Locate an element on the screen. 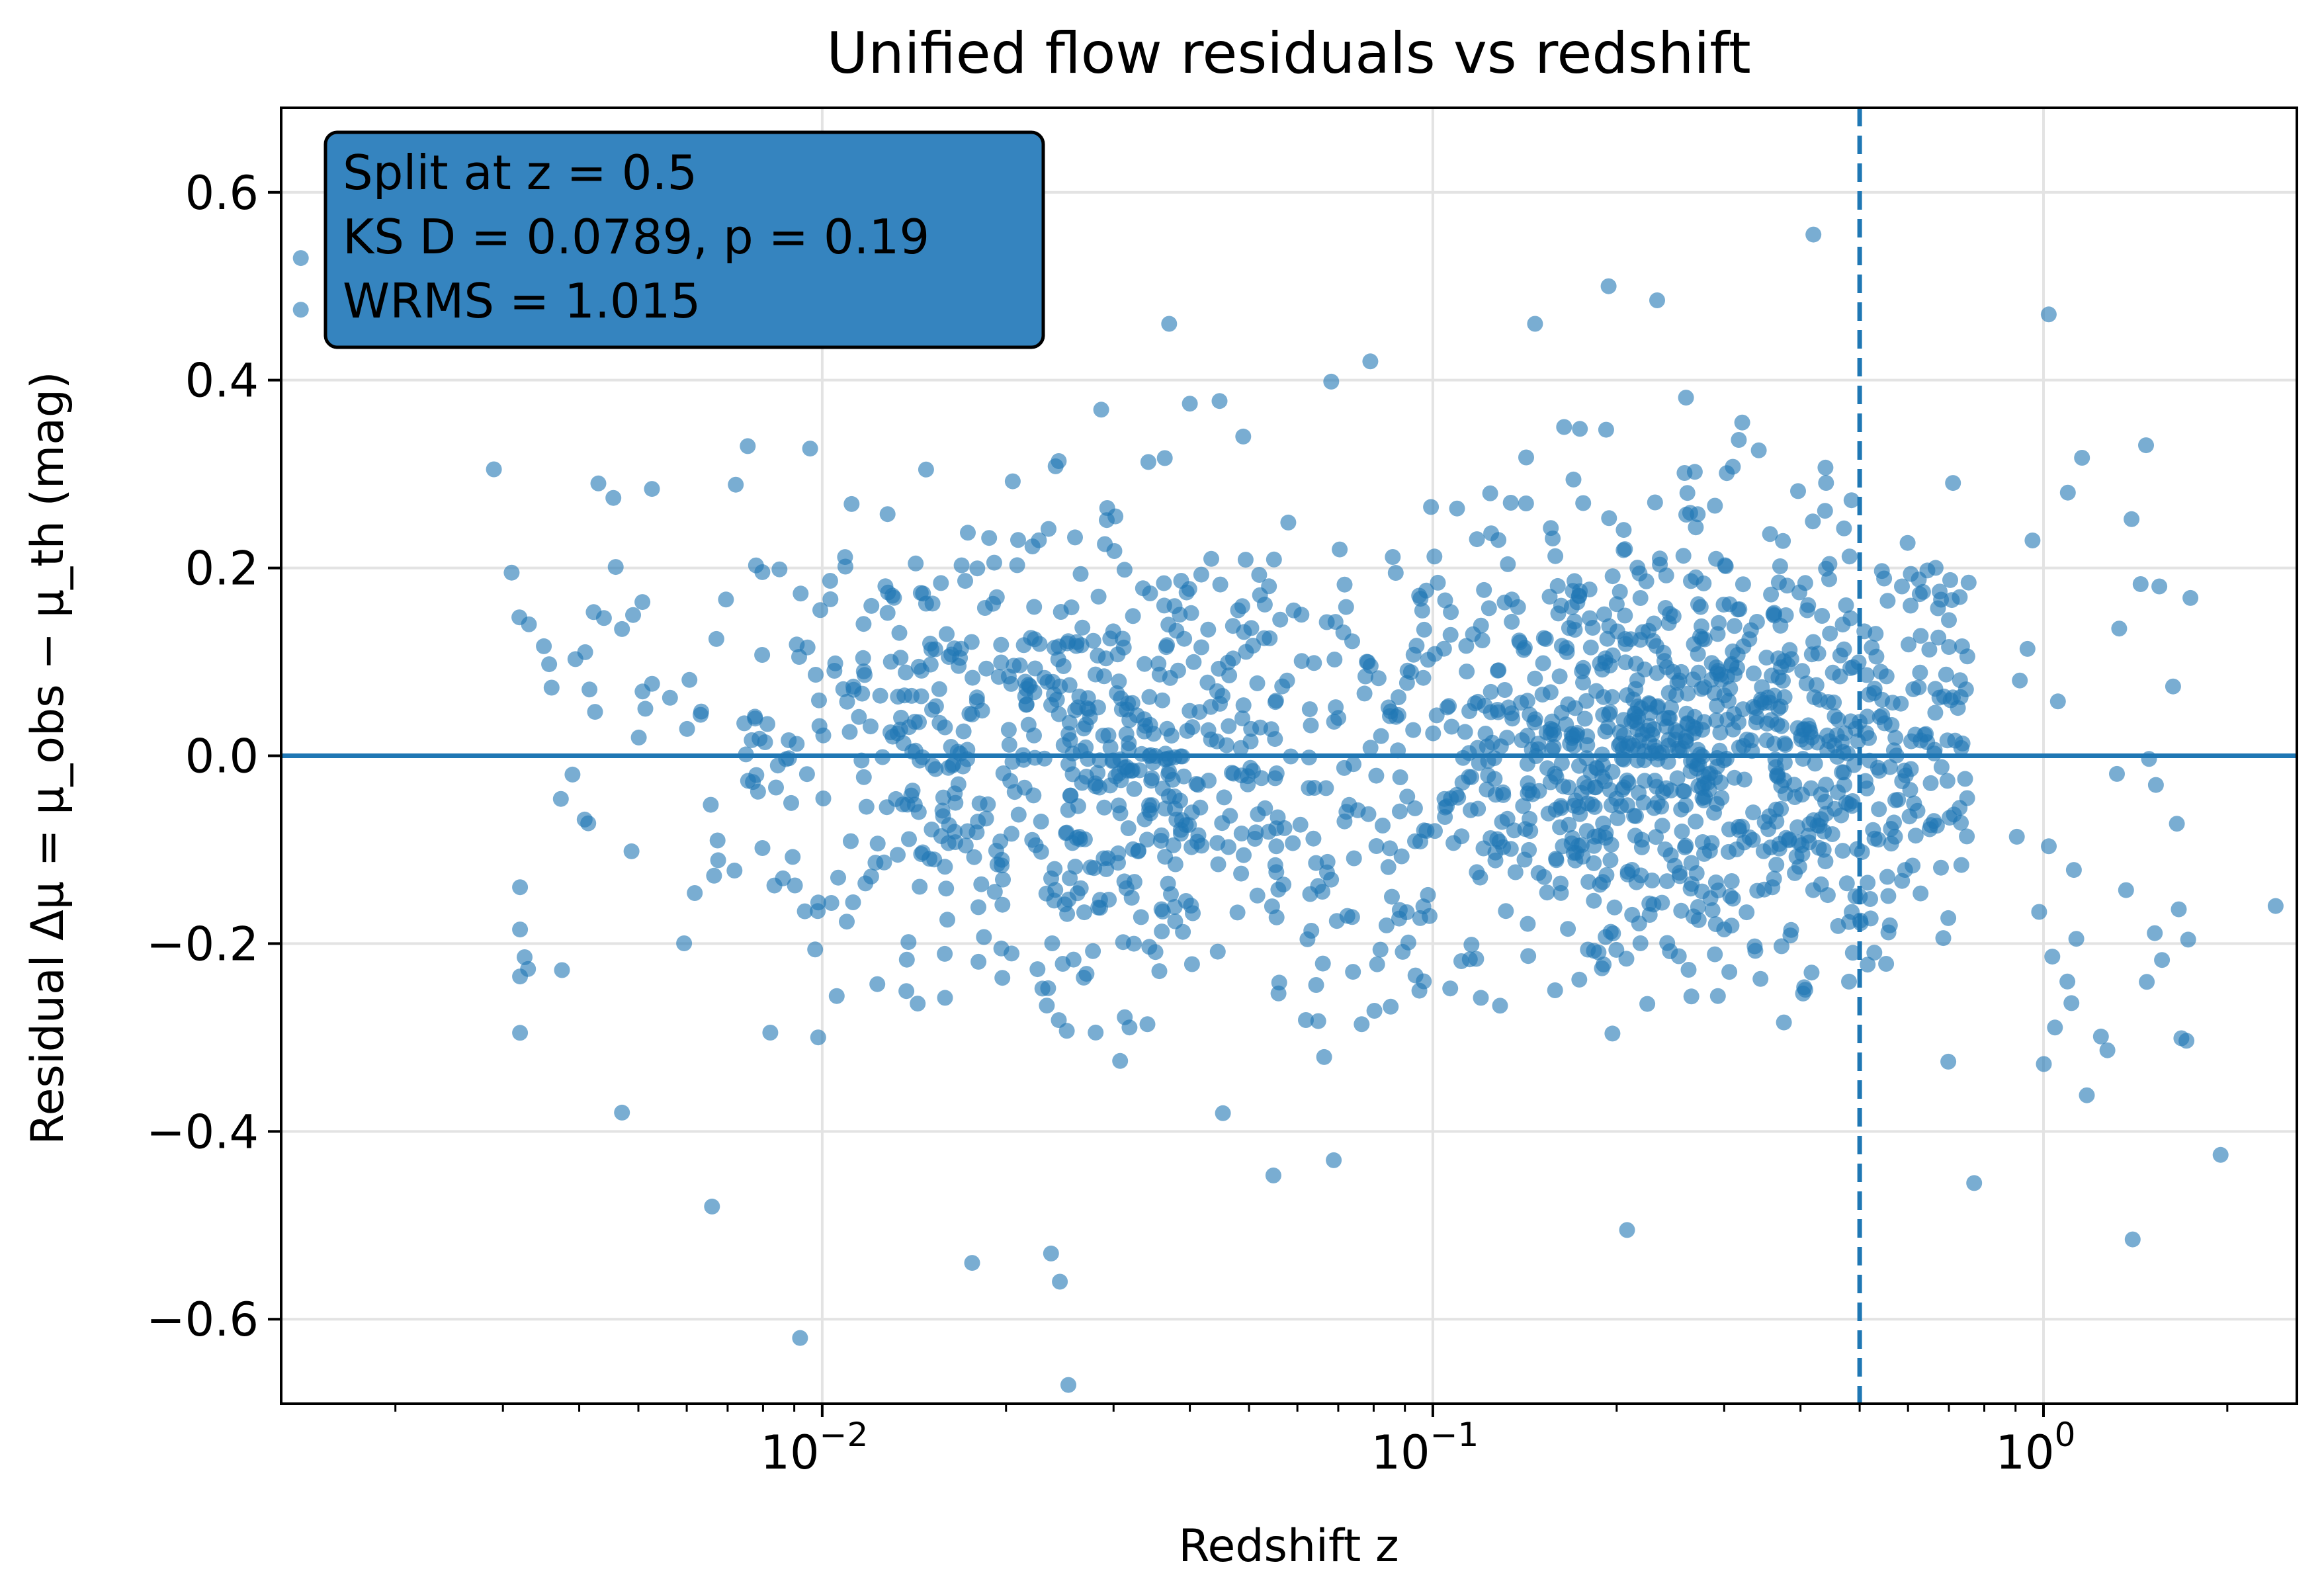 The height and width of the screenshot is (1583, 2324). x-tick-base-1: 10 is located at coordinates (1400, 1453).